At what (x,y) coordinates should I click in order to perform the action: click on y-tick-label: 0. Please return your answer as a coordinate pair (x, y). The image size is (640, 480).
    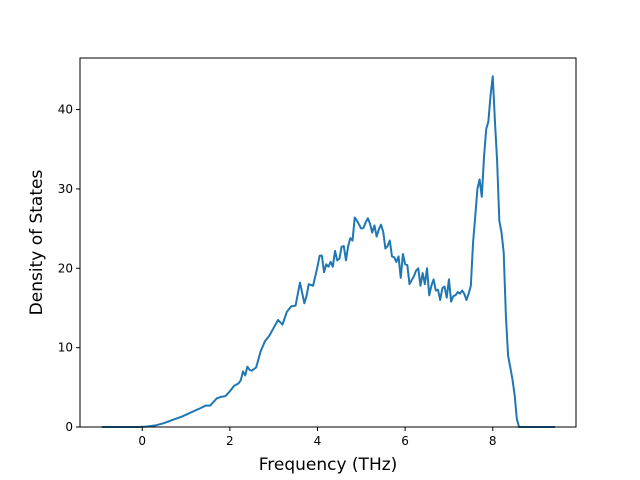
    Looking at the image, I should click on (69, 427).